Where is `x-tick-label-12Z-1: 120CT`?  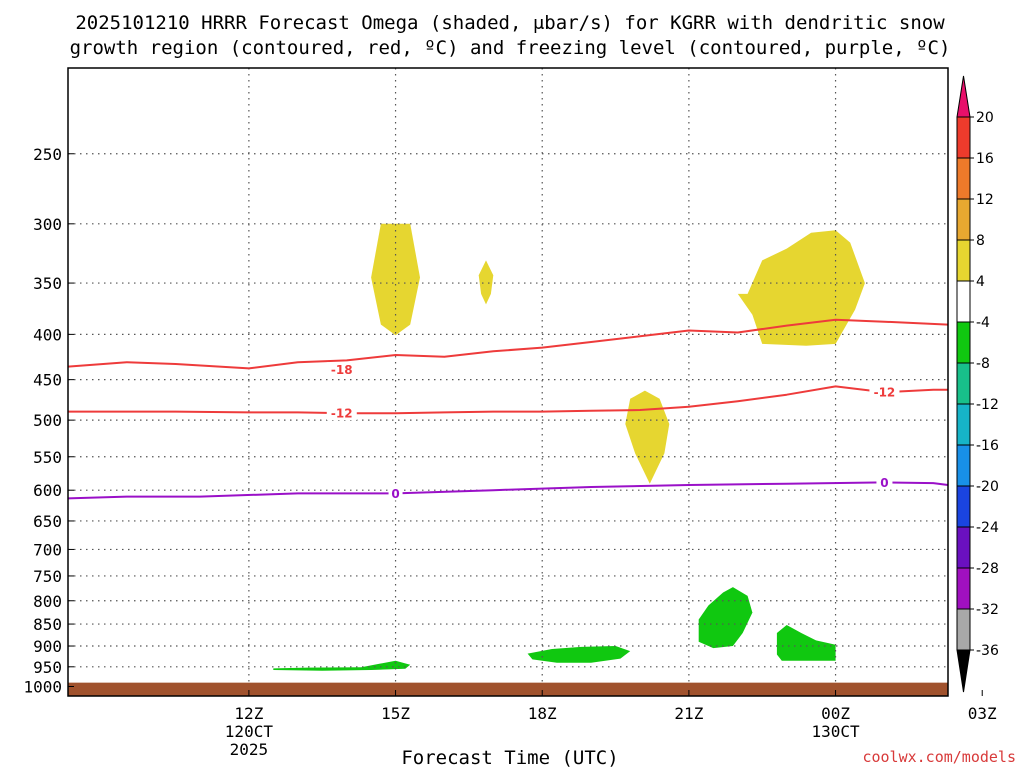 x-tick-label-12Z-1: 120CT is located at coordinates (249, 731).